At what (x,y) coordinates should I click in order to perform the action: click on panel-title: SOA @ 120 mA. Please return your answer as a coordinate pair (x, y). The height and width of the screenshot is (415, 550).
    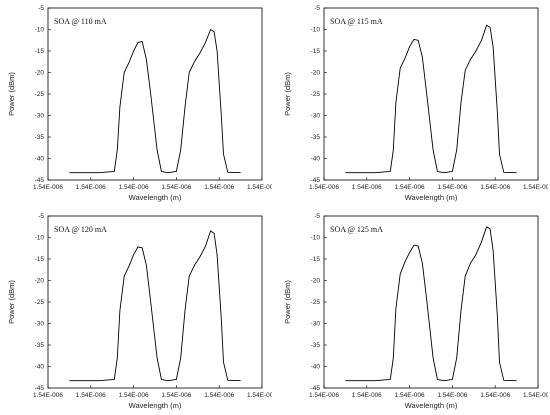
    Looking at the image, I should click on (80, 229).